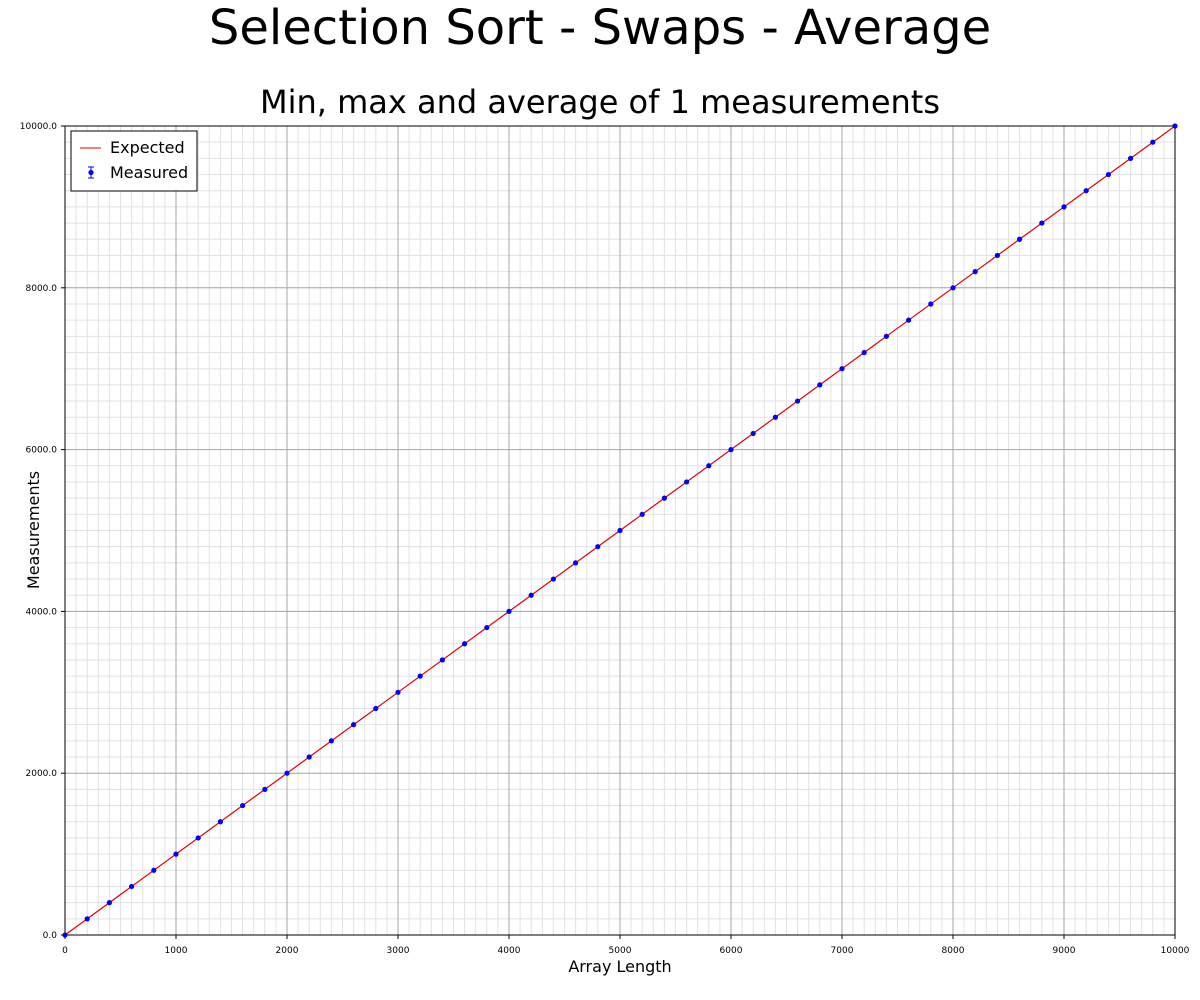  Describe the element at coordinates (287, 951) in the screenshot. I see `x-tick-label: 2000` at that location.